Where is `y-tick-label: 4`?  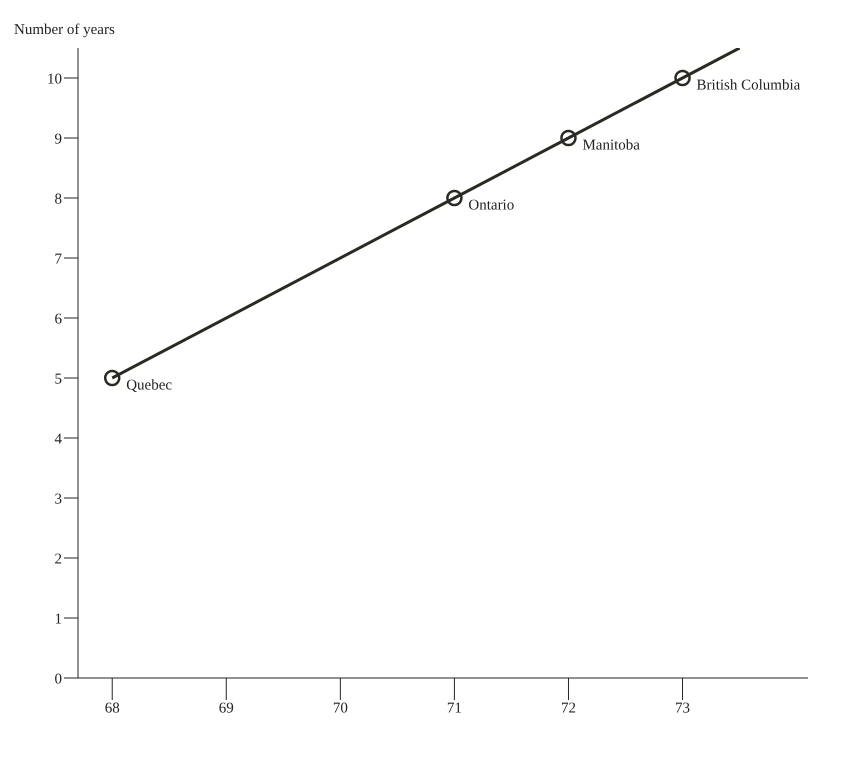
y-tick-label: 4 is located at coordinates (58, 439).